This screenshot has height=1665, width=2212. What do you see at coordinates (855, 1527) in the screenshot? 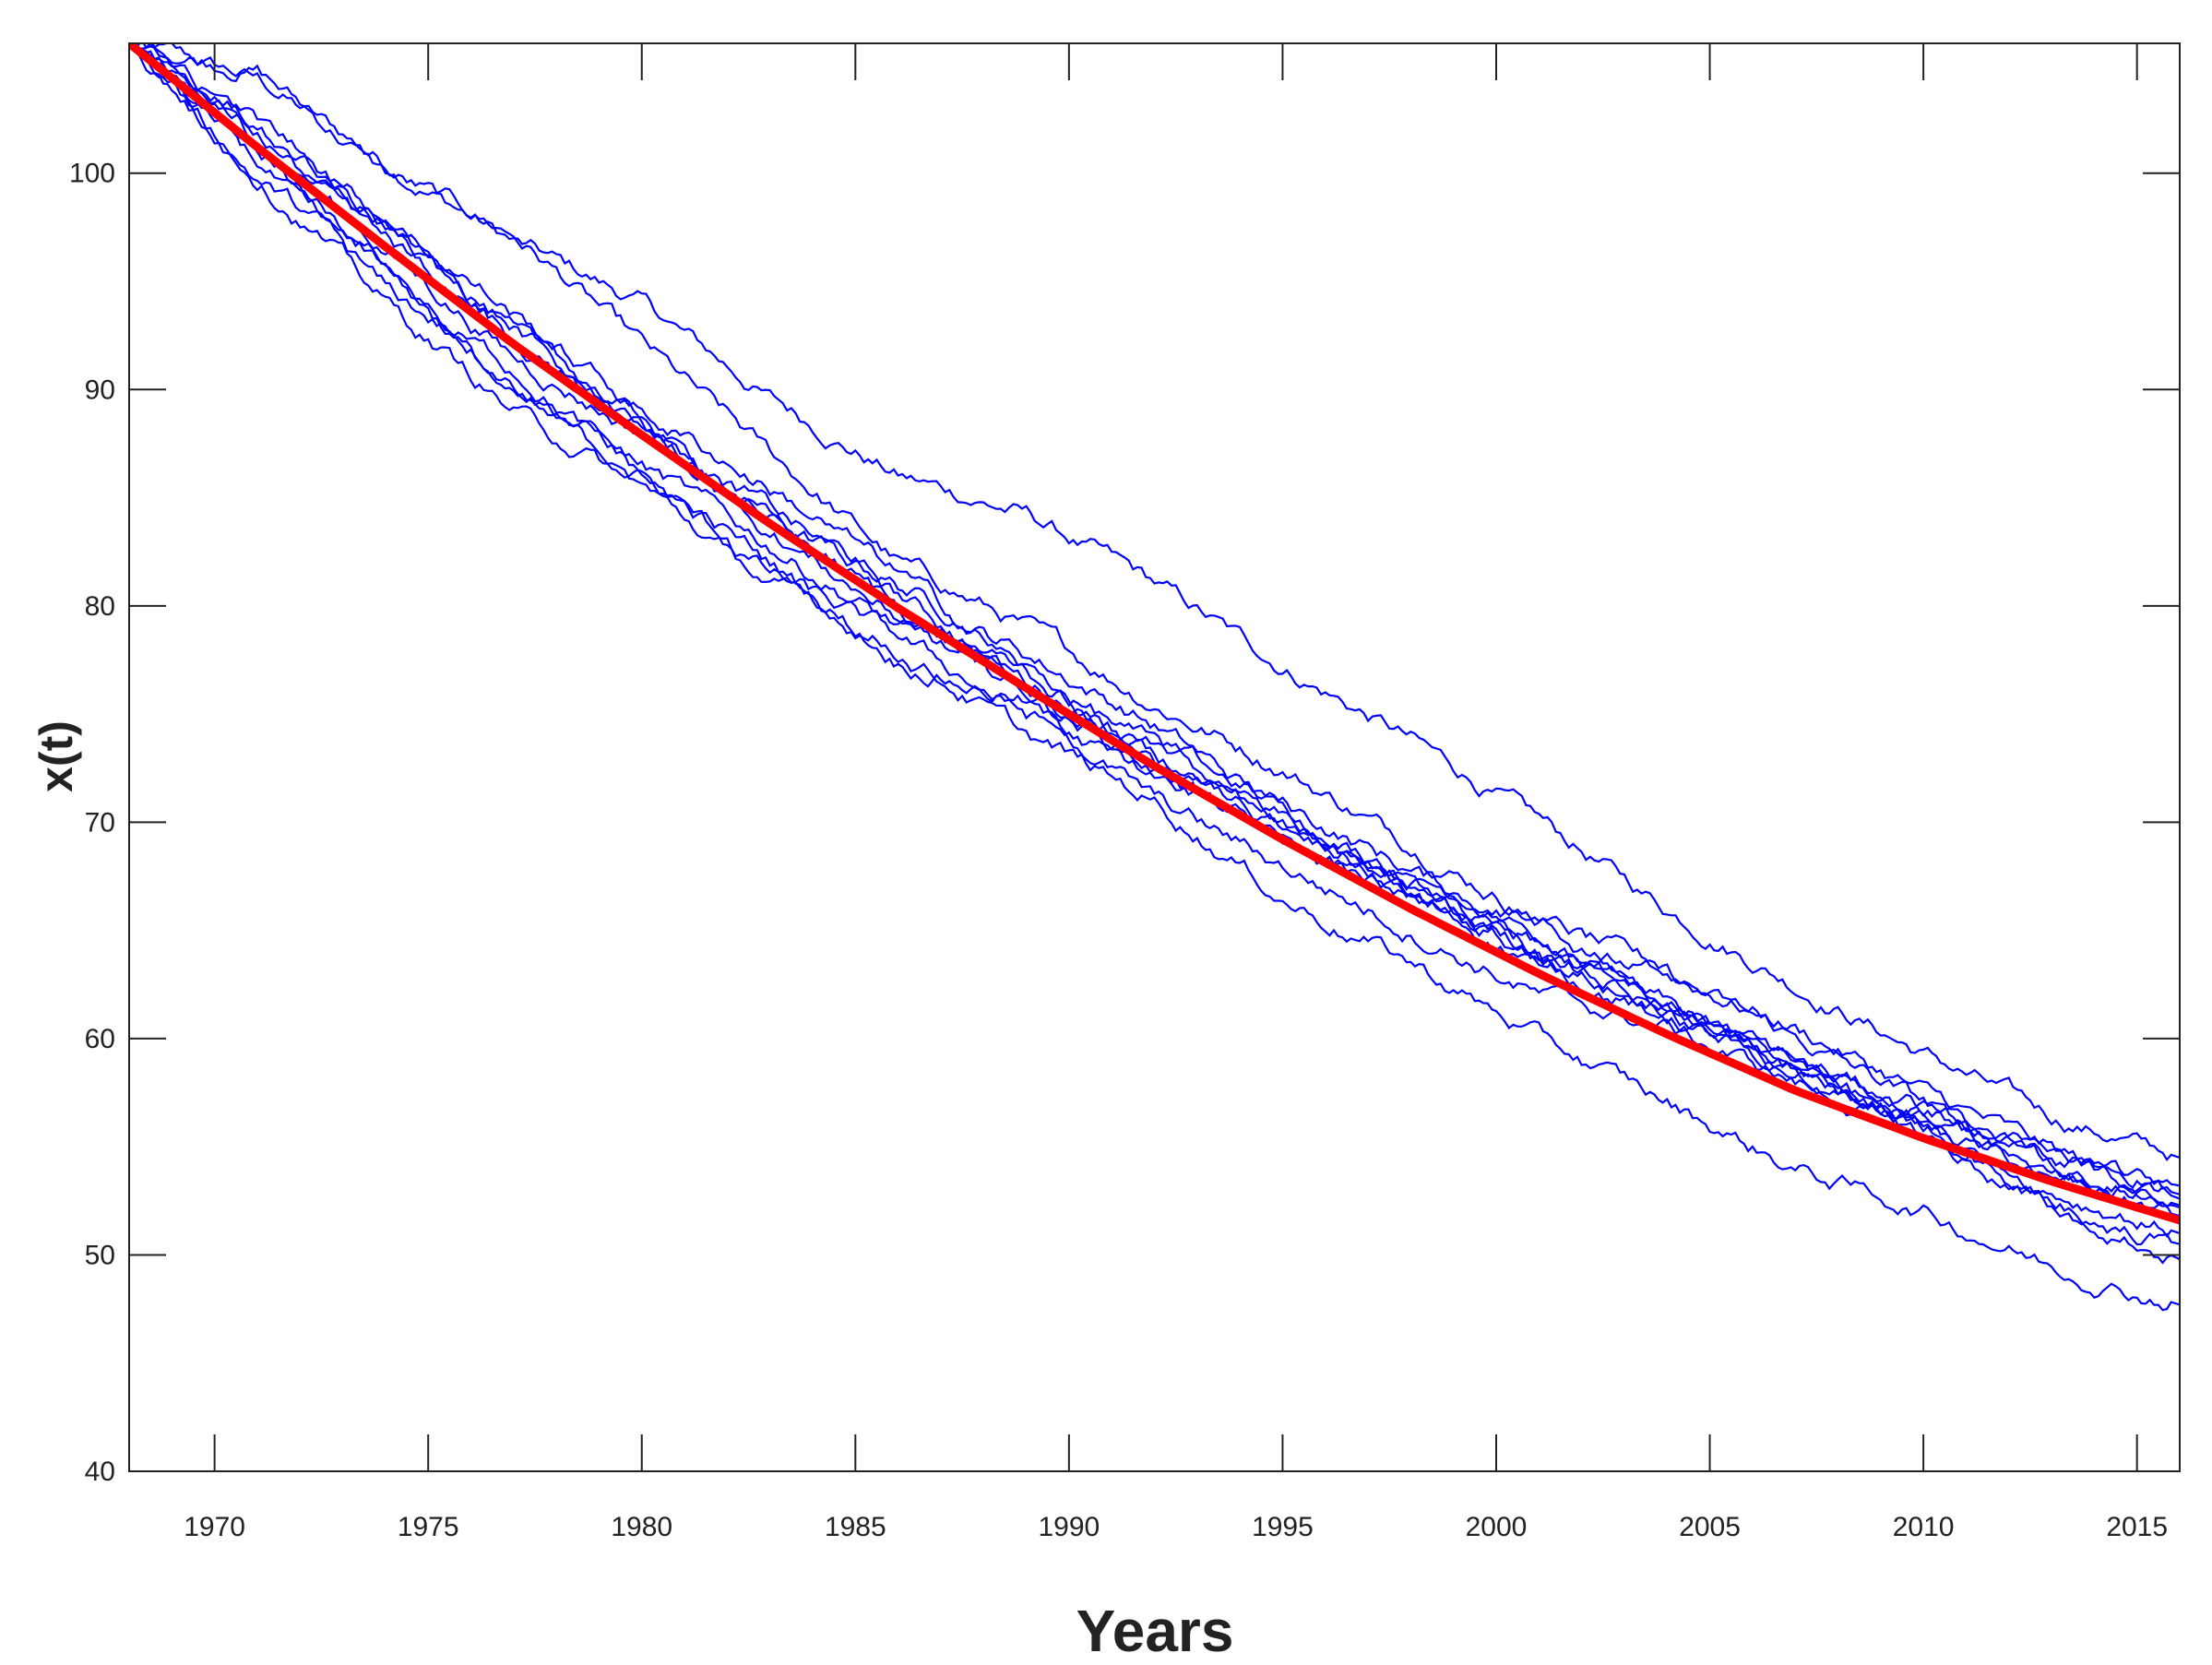
I see `x-tick-label-1985: 1985` at bounding box center [855, 1527].